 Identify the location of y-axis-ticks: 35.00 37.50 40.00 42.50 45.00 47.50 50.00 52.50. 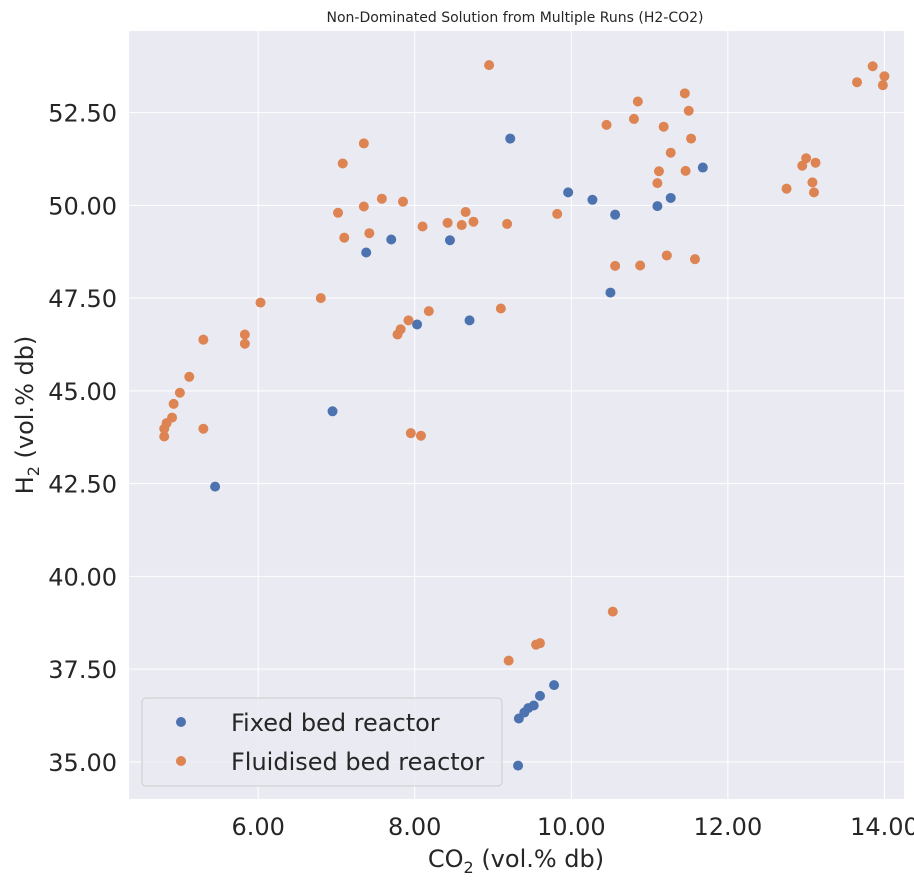
(82, 438).